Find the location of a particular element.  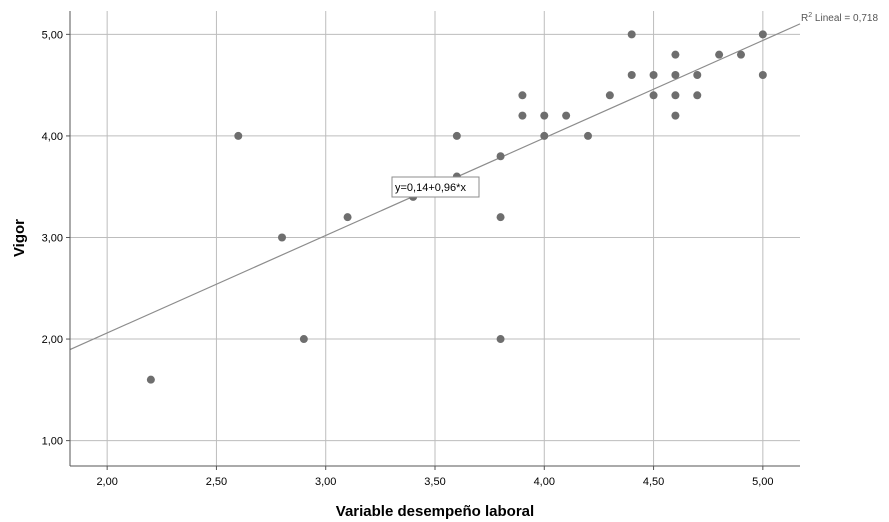

y-tick-label: 4,00 is located at coordinates (52, 137).